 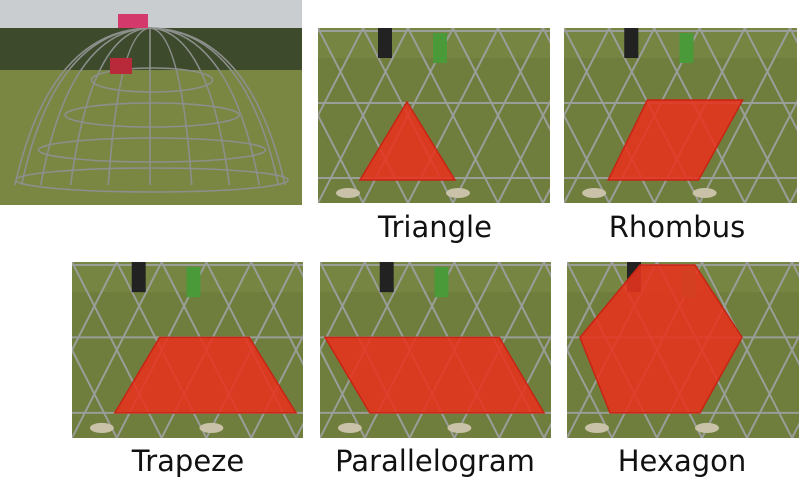 I want to click on label-parallelogram: Parallelogram, so click(x=435, y=461).